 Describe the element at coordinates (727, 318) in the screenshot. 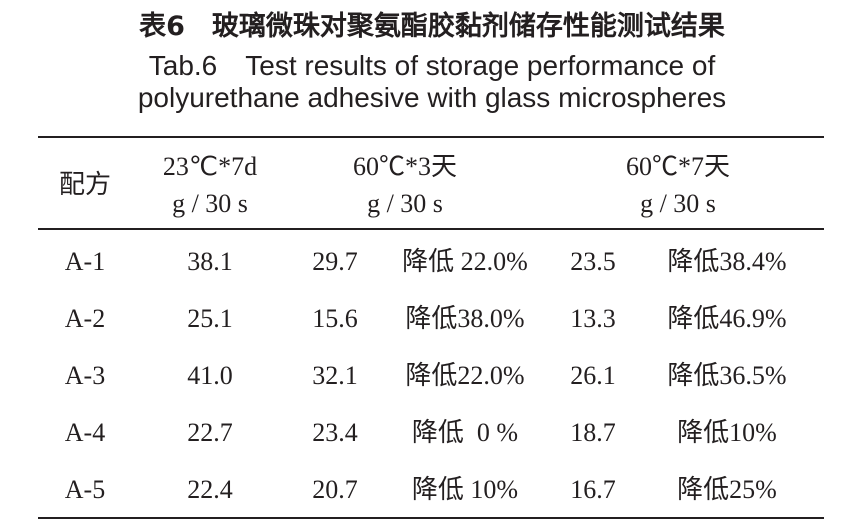

I see `table-cell: 降低46.9%` at that location.